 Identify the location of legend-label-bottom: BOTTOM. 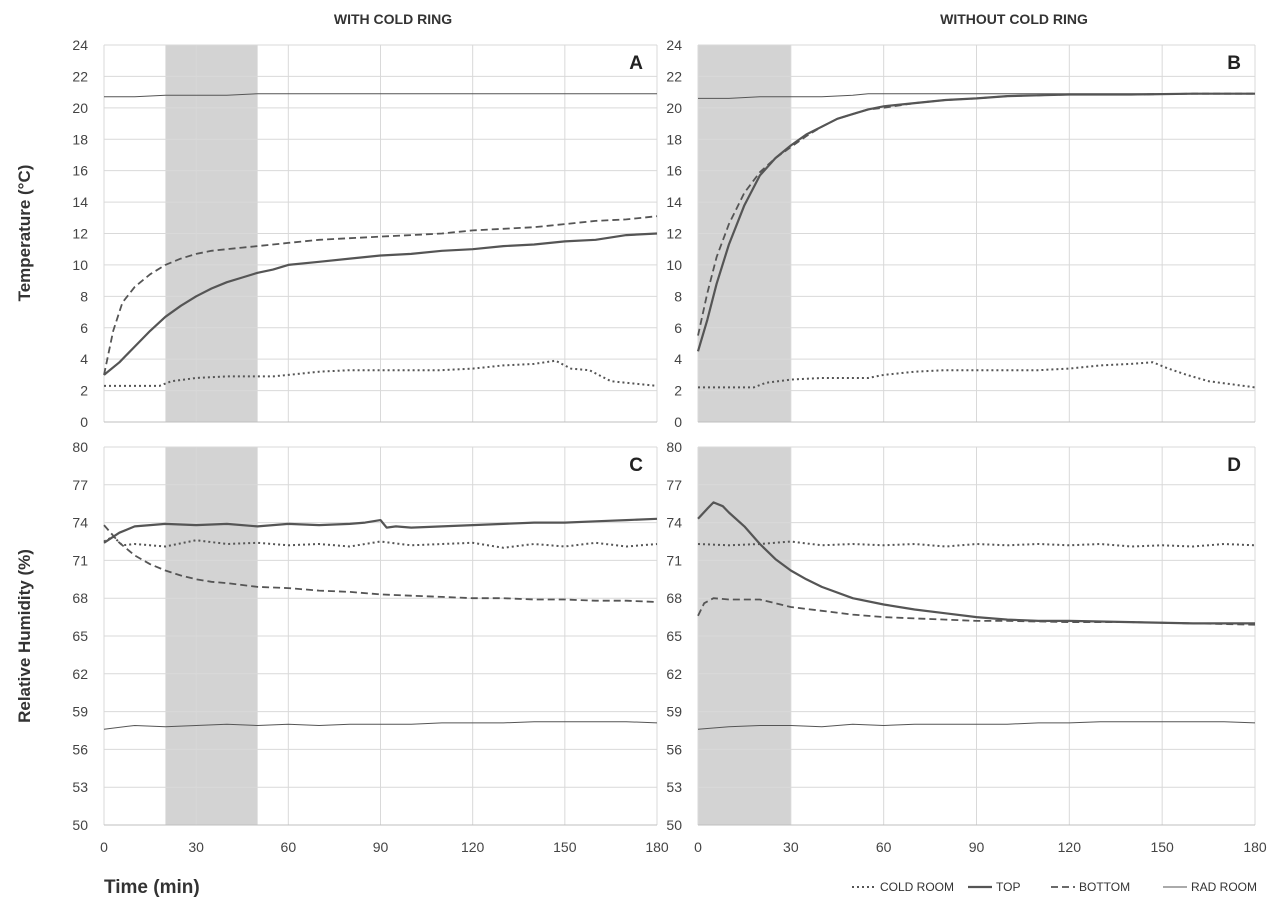
(1104, 887).